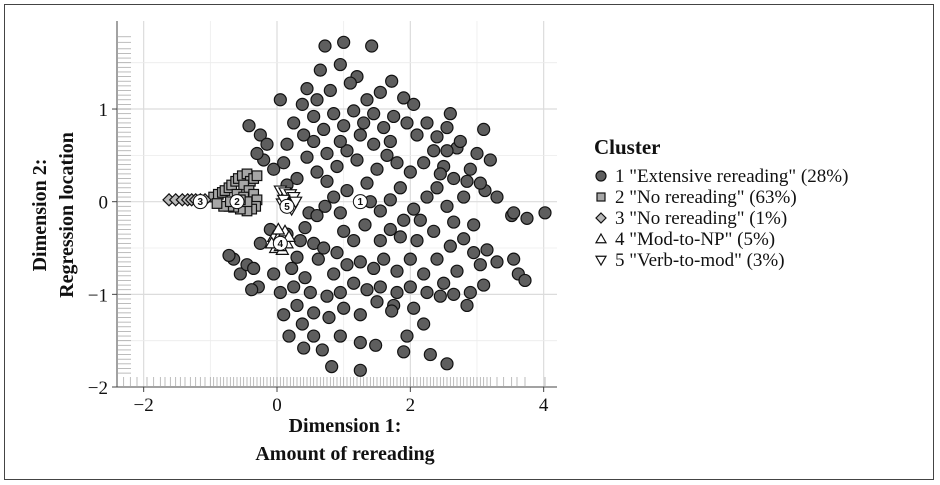 This screenshot has height=485, width=940. Describe the element at coordinates (627, 147) in the screenshot. I see `legend-title: Cluster` at that location.